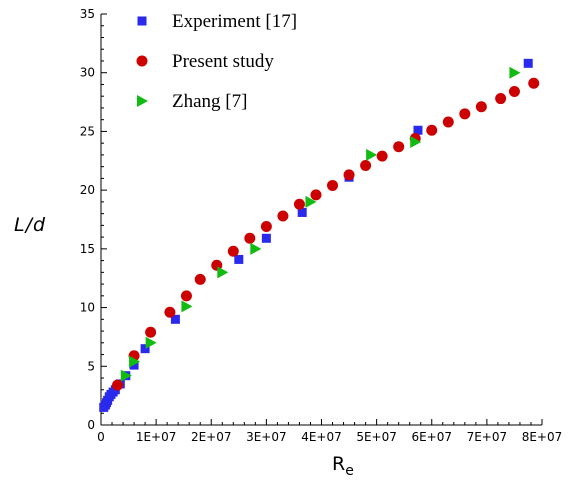 The height and width of the screenshot is (483, 573). Describe the element at coordinates (87, 73) in the screenshot. I see `y-tick-label: 30` at that location.